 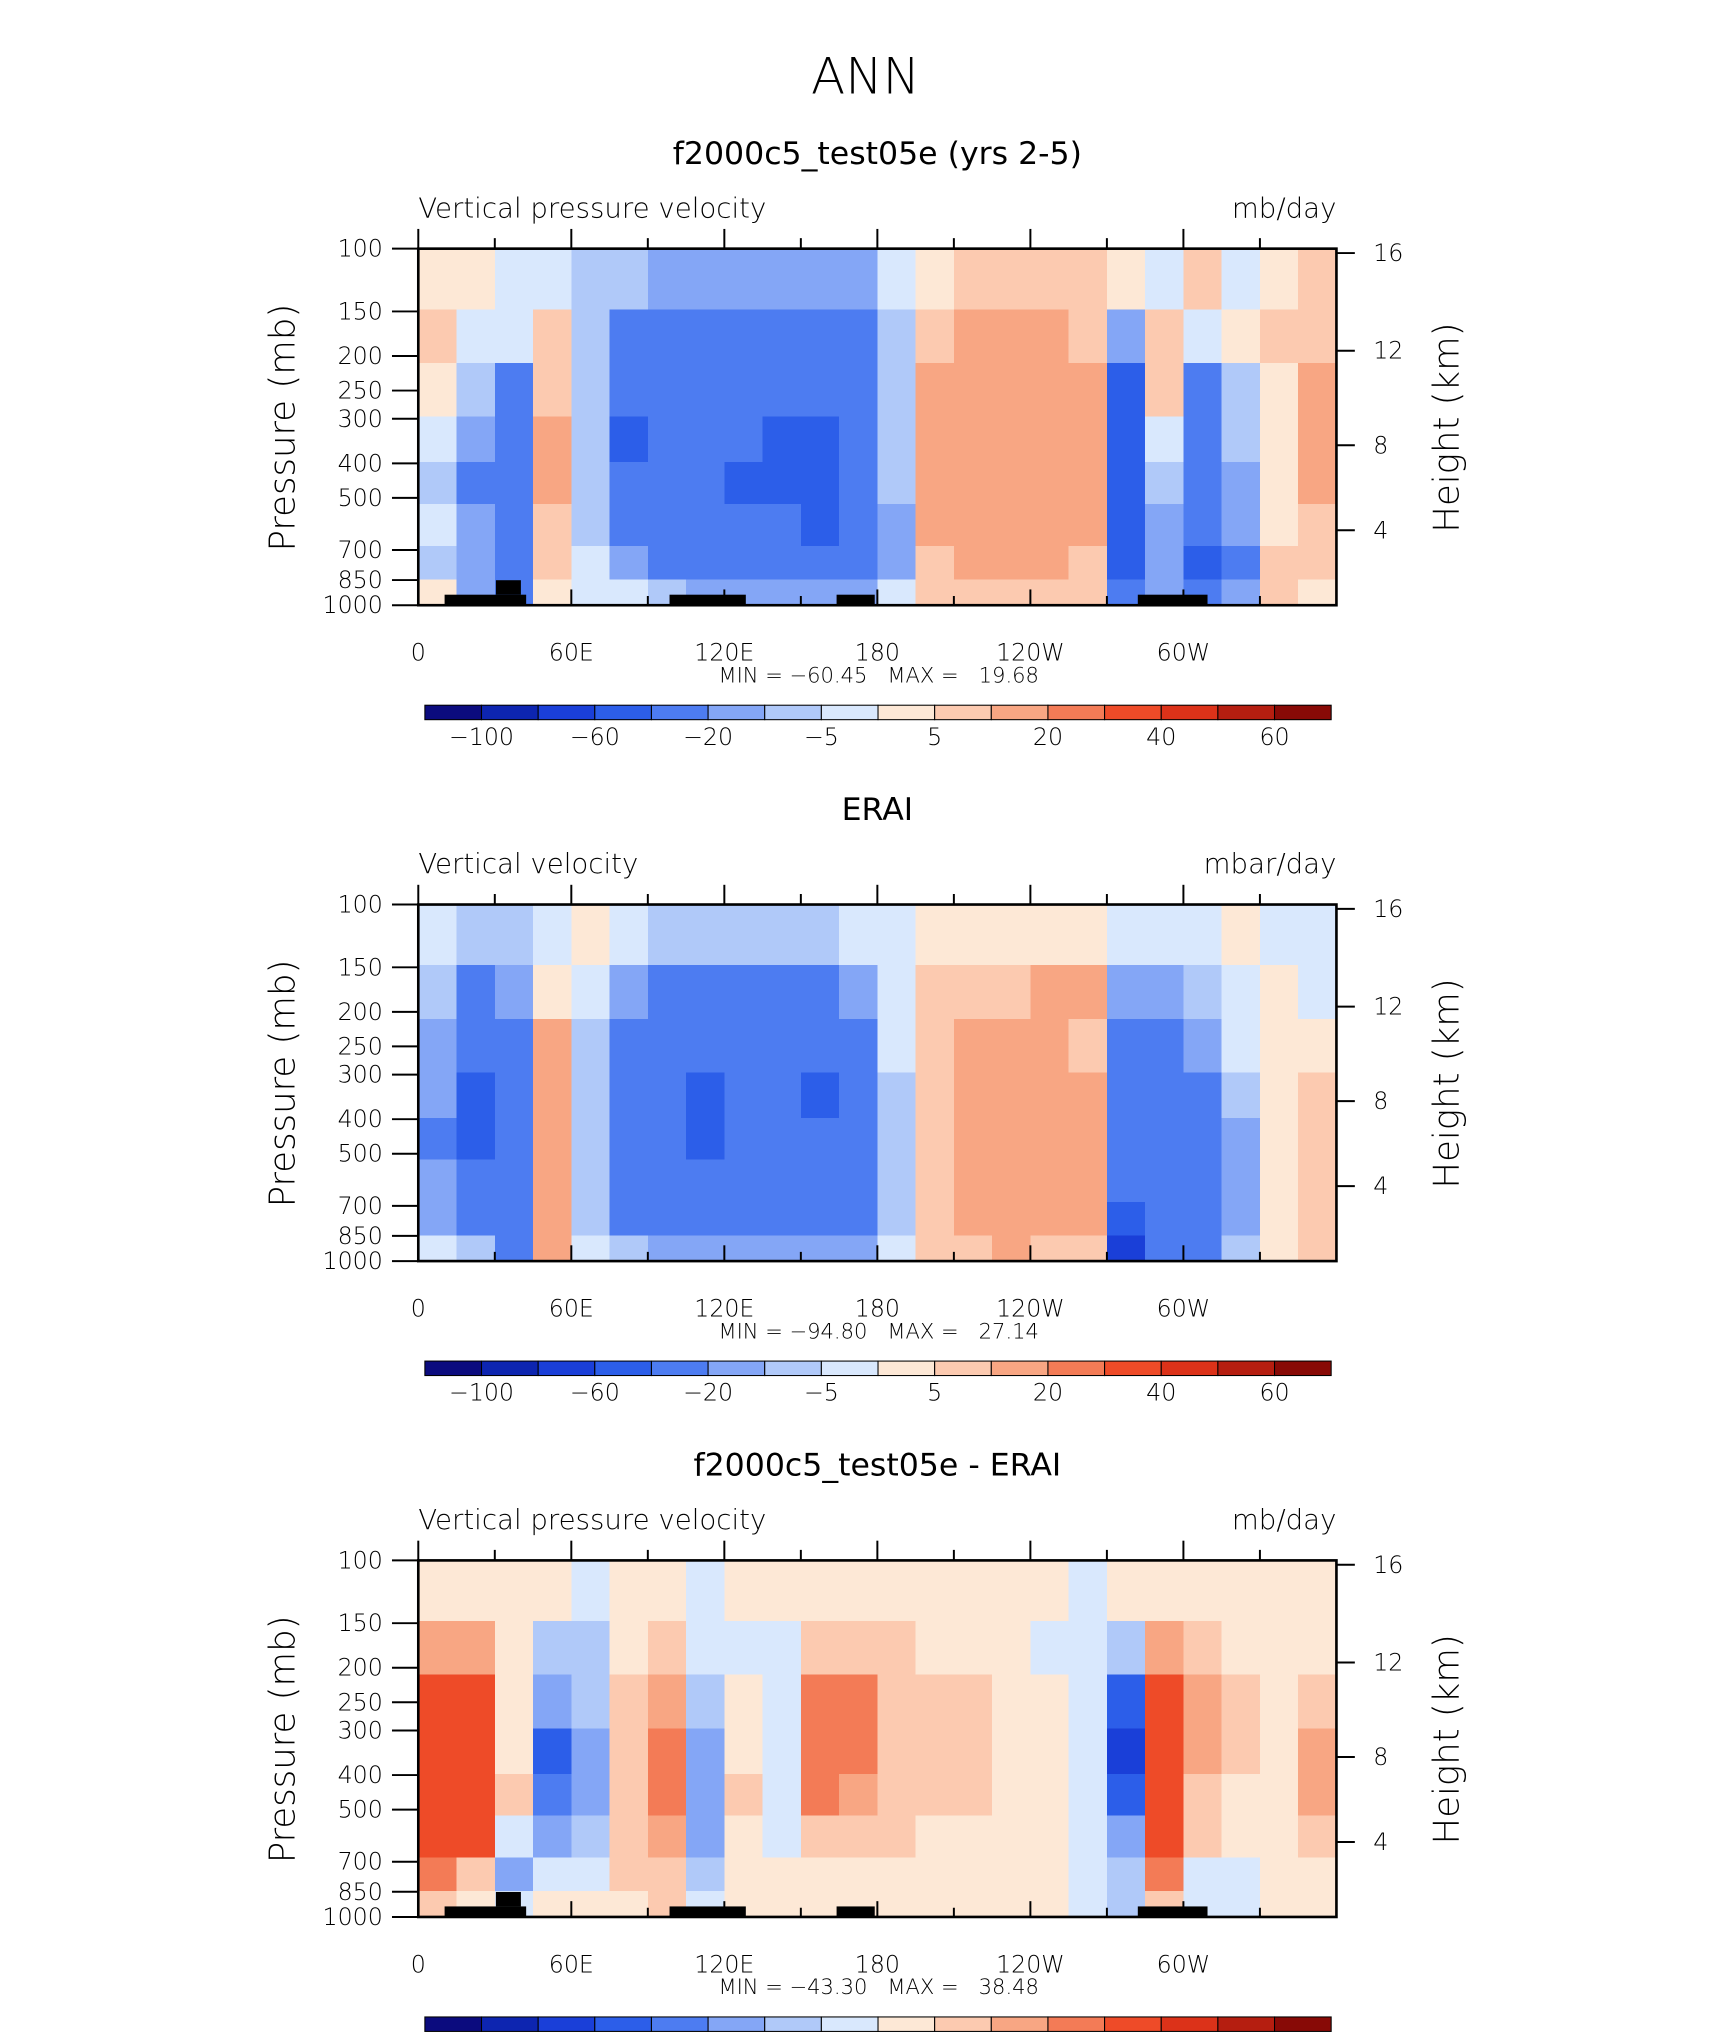 I want to click on y-tick-label: 500, so click(x=360, y=498).